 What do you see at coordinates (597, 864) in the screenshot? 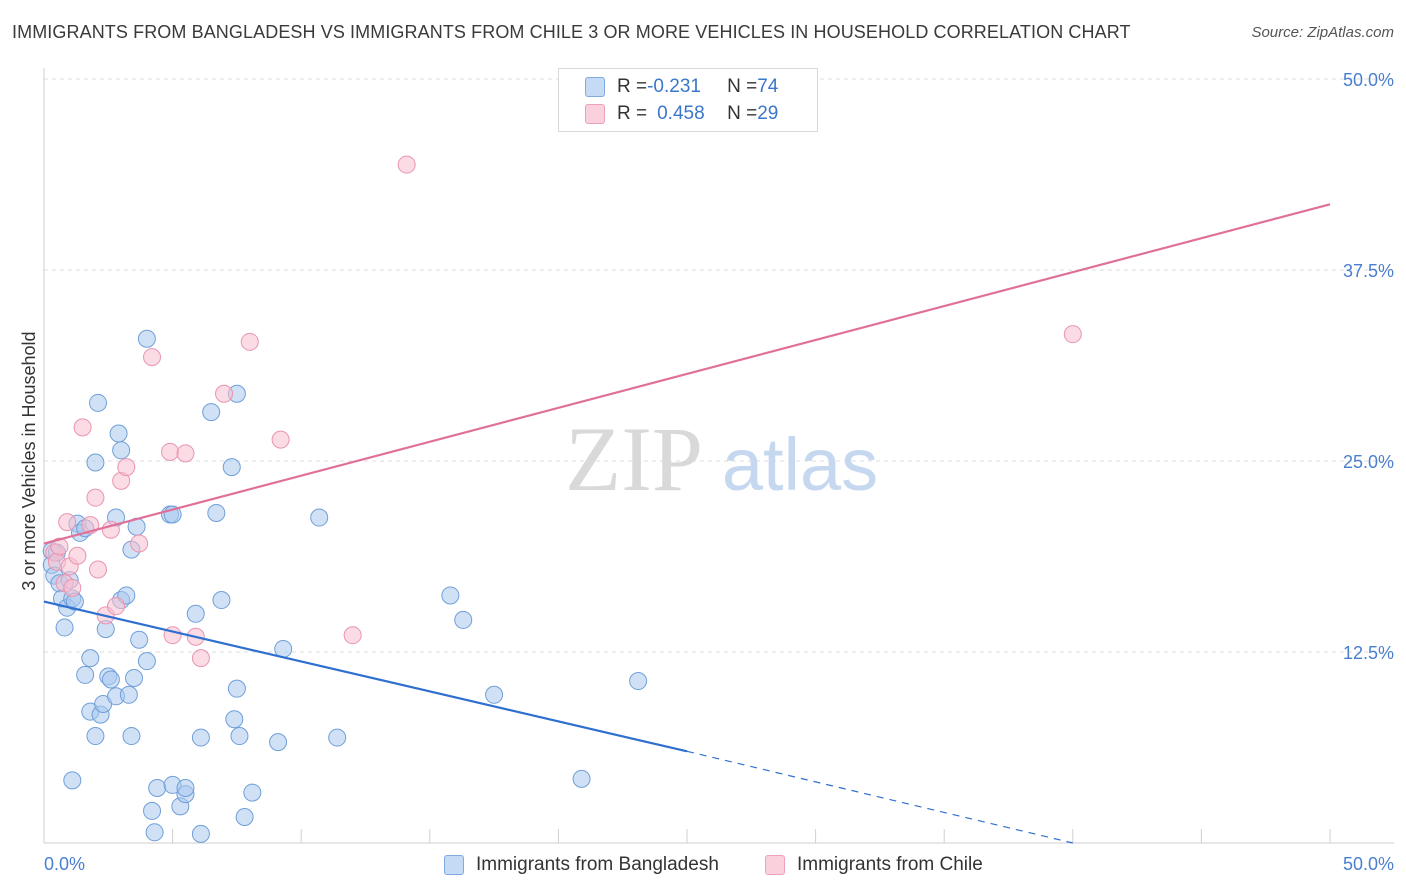
I see `legend-label-bangladesh: Immigrants from Bangladesh` at bounding box center [597, 864].